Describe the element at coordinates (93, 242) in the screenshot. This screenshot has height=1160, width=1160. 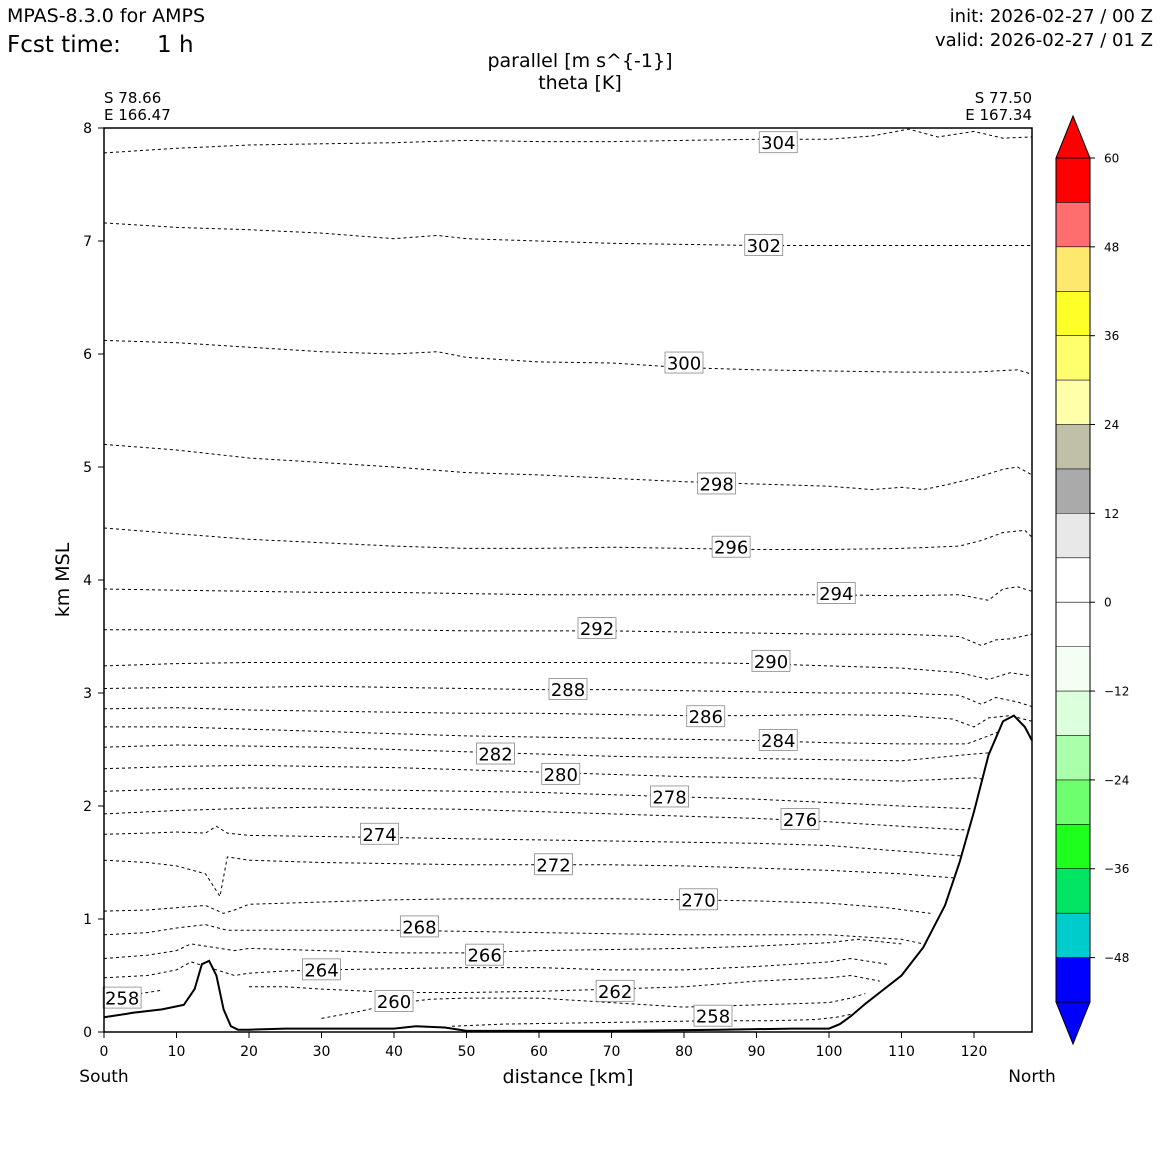
I see `y-tick-7: 7` at that location.